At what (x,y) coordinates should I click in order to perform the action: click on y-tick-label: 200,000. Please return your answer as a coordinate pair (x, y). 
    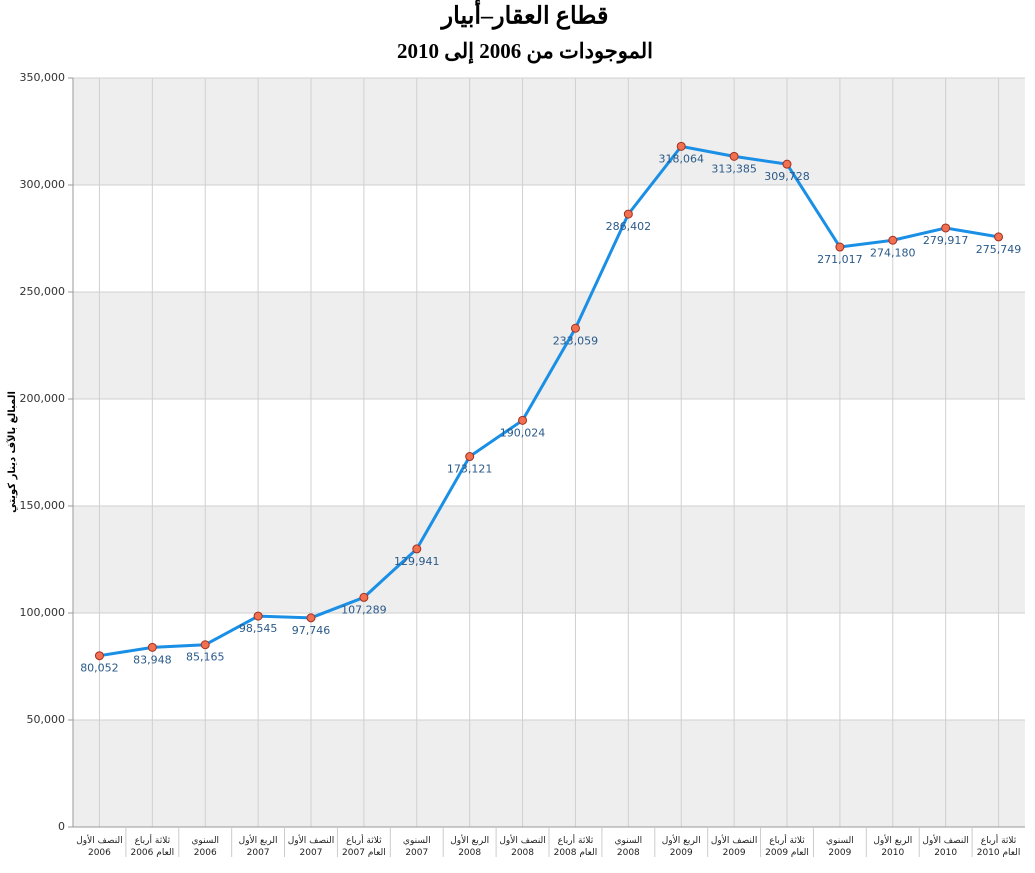
    Looking at the image, I should click on (43, 398).